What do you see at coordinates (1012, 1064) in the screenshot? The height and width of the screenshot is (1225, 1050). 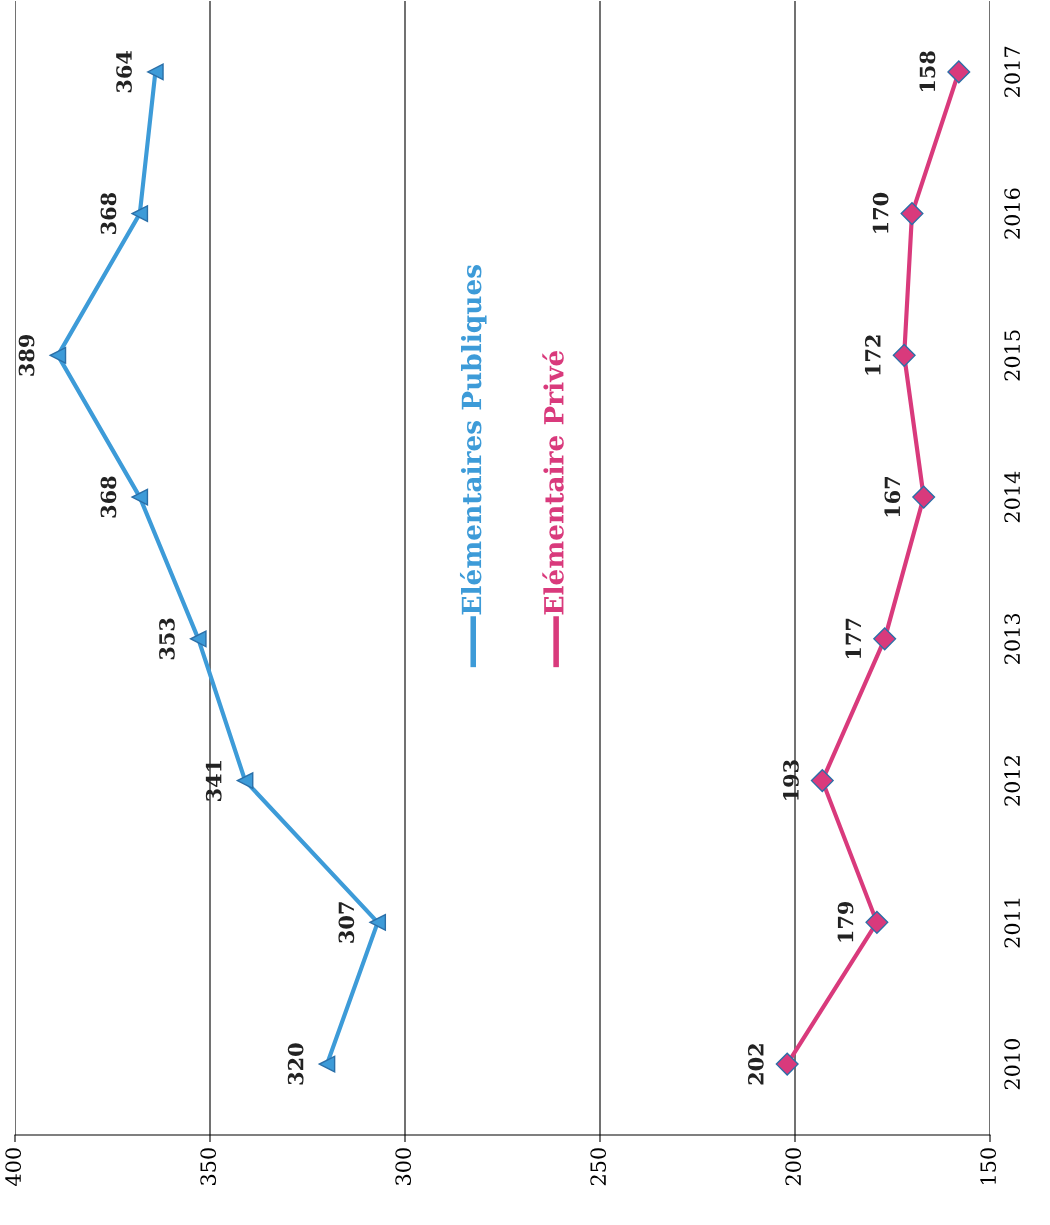 I see `y-tick-label: 2010` at bounding box center [1012, 1064].